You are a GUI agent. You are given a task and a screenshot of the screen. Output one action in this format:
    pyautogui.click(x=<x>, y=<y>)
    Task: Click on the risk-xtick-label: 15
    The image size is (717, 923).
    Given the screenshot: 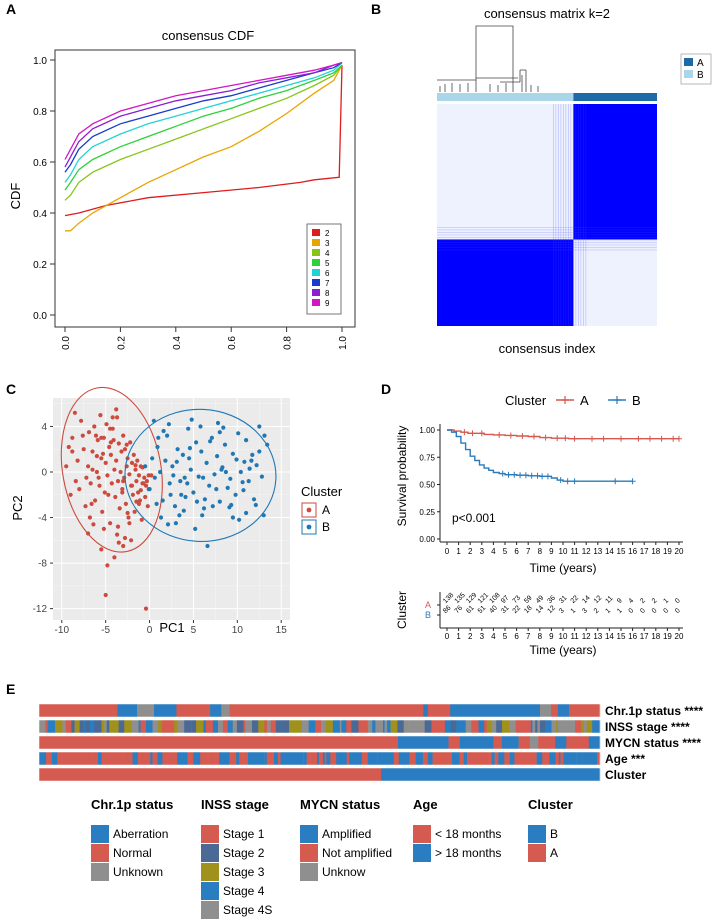 What is the action you would take?
    pyautogui.click(x=621, y=636)
    